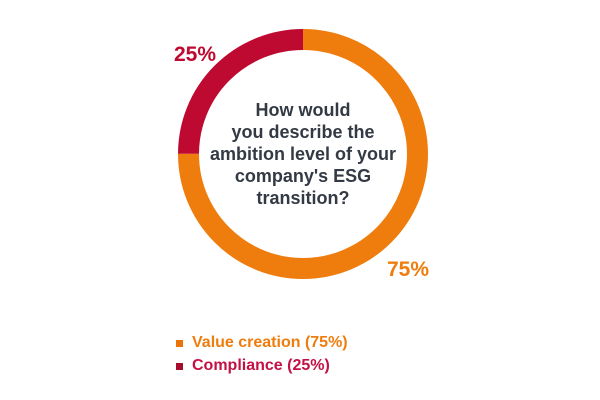  Describe the element at coordinates (303, 198) in the screenshot. I see `question-line: transition?` at that location.